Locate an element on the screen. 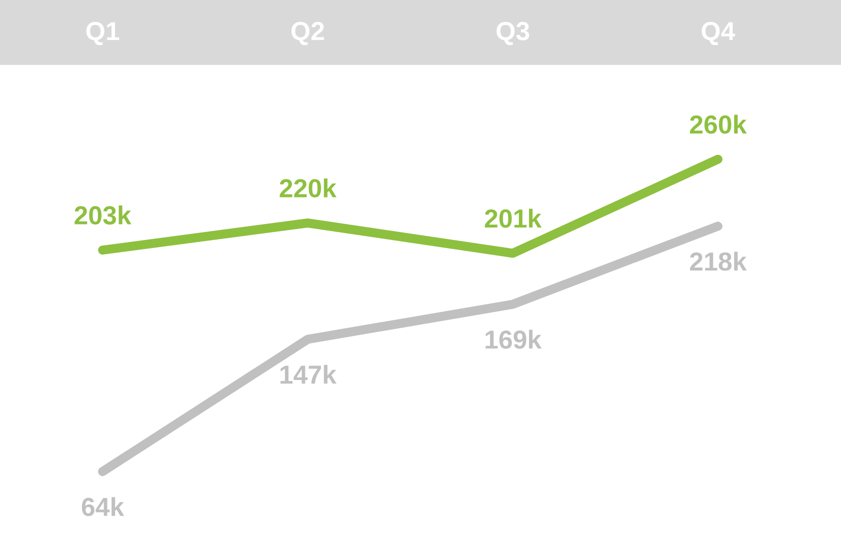  data-label: 201k is located at coordinates (513, 218).